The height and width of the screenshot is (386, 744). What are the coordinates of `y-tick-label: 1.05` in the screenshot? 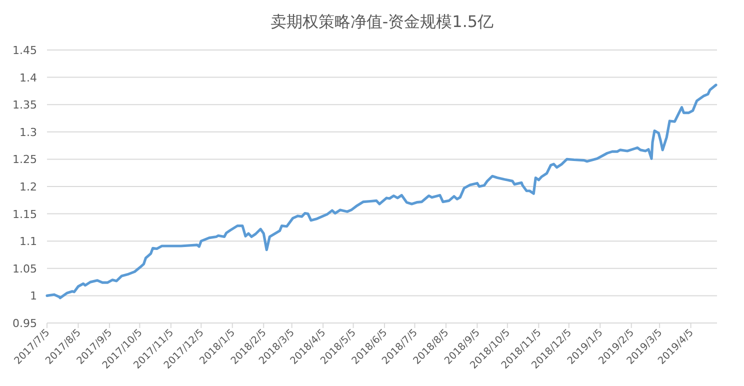 It's located at (24, 269).